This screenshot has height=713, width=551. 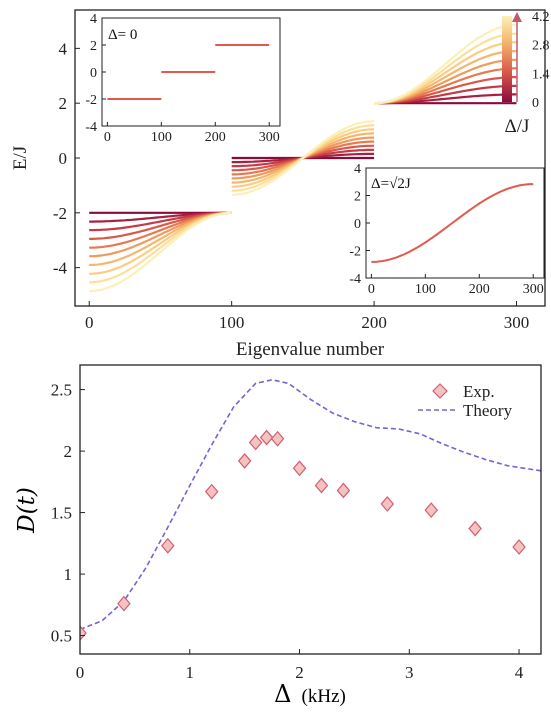 What do you see at coordinates (93, 73) in the screenshot?
I see `inset1-y-tick-label: 0` at bounding box center [93, 73].